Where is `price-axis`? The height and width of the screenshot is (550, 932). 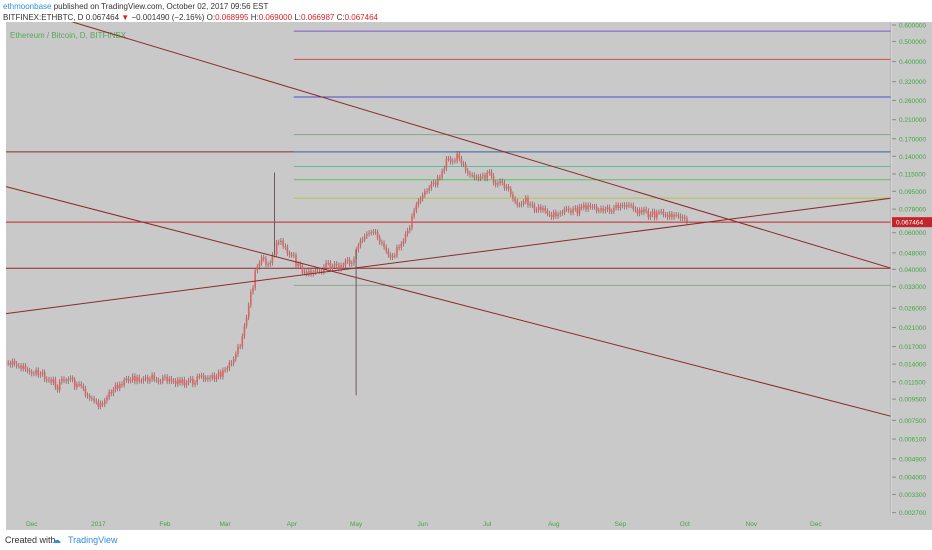
price-axis is located at coordinates (912, 269).